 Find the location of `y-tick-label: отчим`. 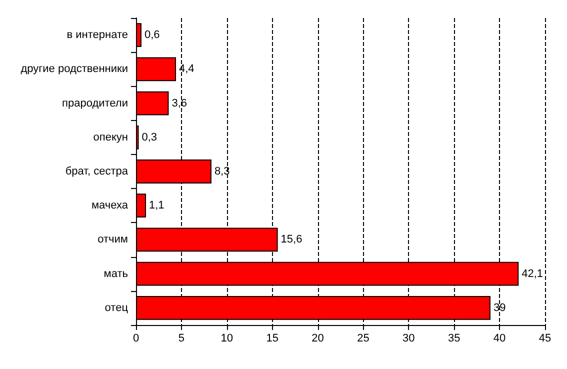

y-tick-label: отчим is located at coordinates (113, 240).